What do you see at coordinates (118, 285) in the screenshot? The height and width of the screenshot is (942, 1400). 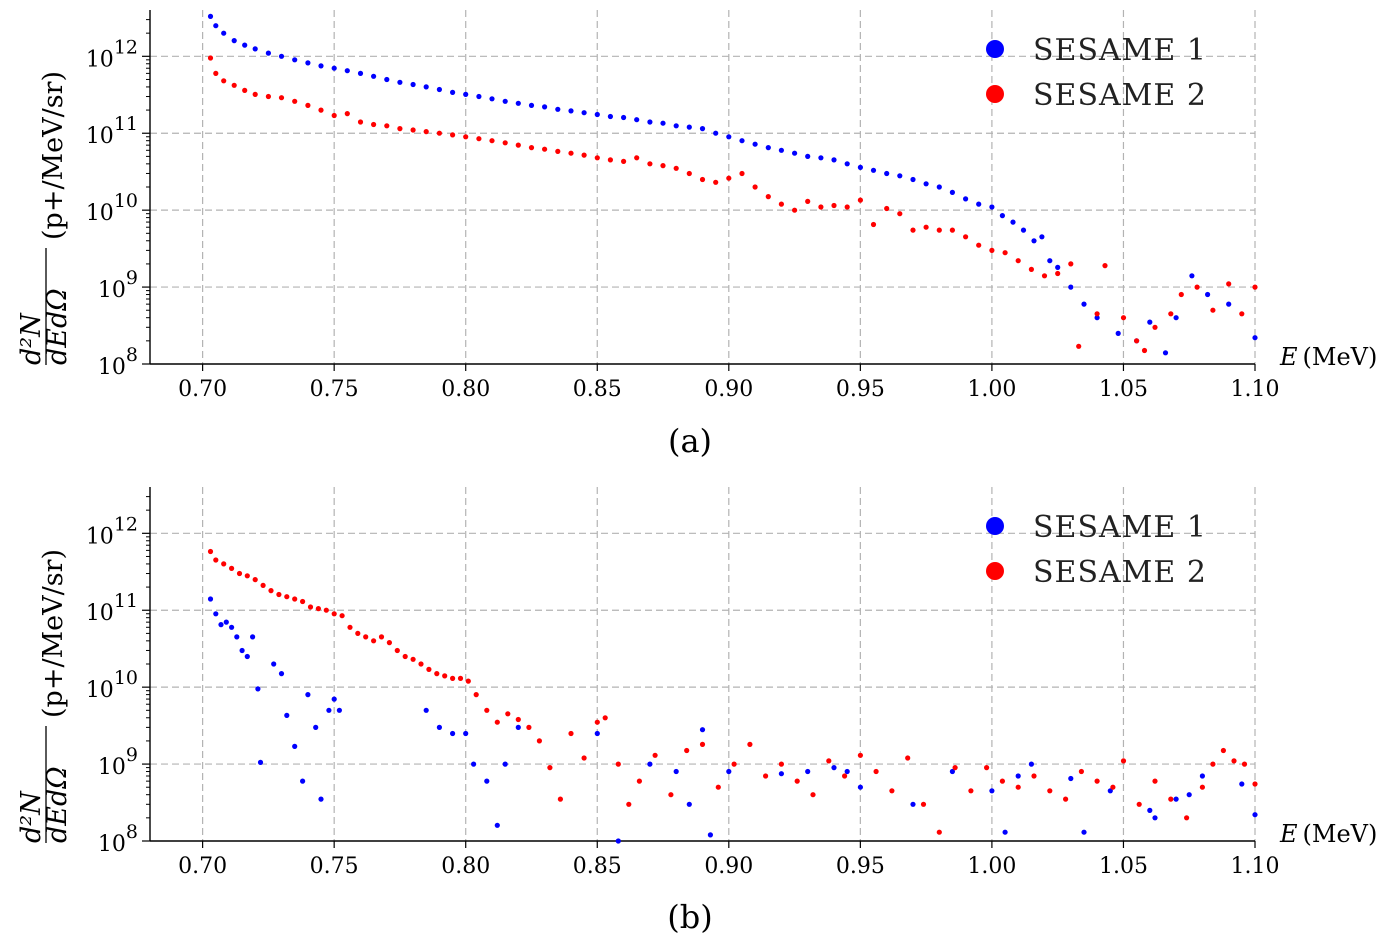 I see `y-tick-label: 109` at bounding box center [118, 285].